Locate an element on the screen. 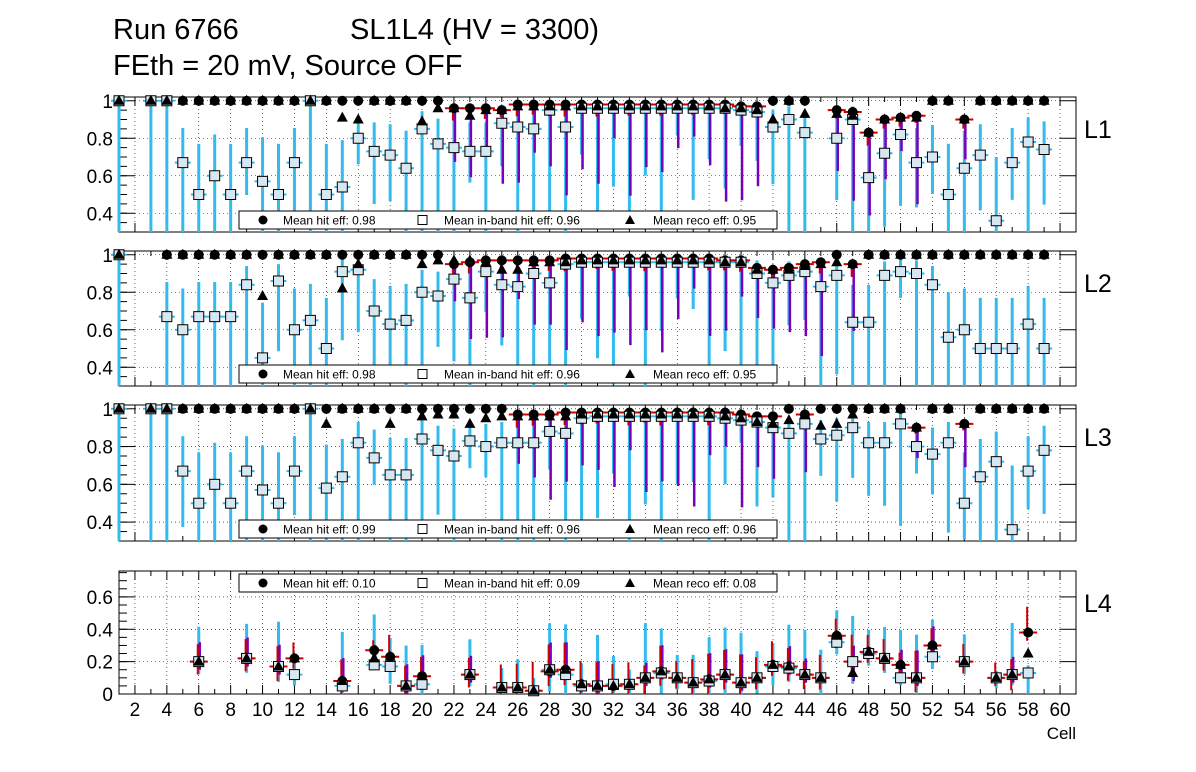  x-tick-label: 28 is located at coordinates (549, 710).